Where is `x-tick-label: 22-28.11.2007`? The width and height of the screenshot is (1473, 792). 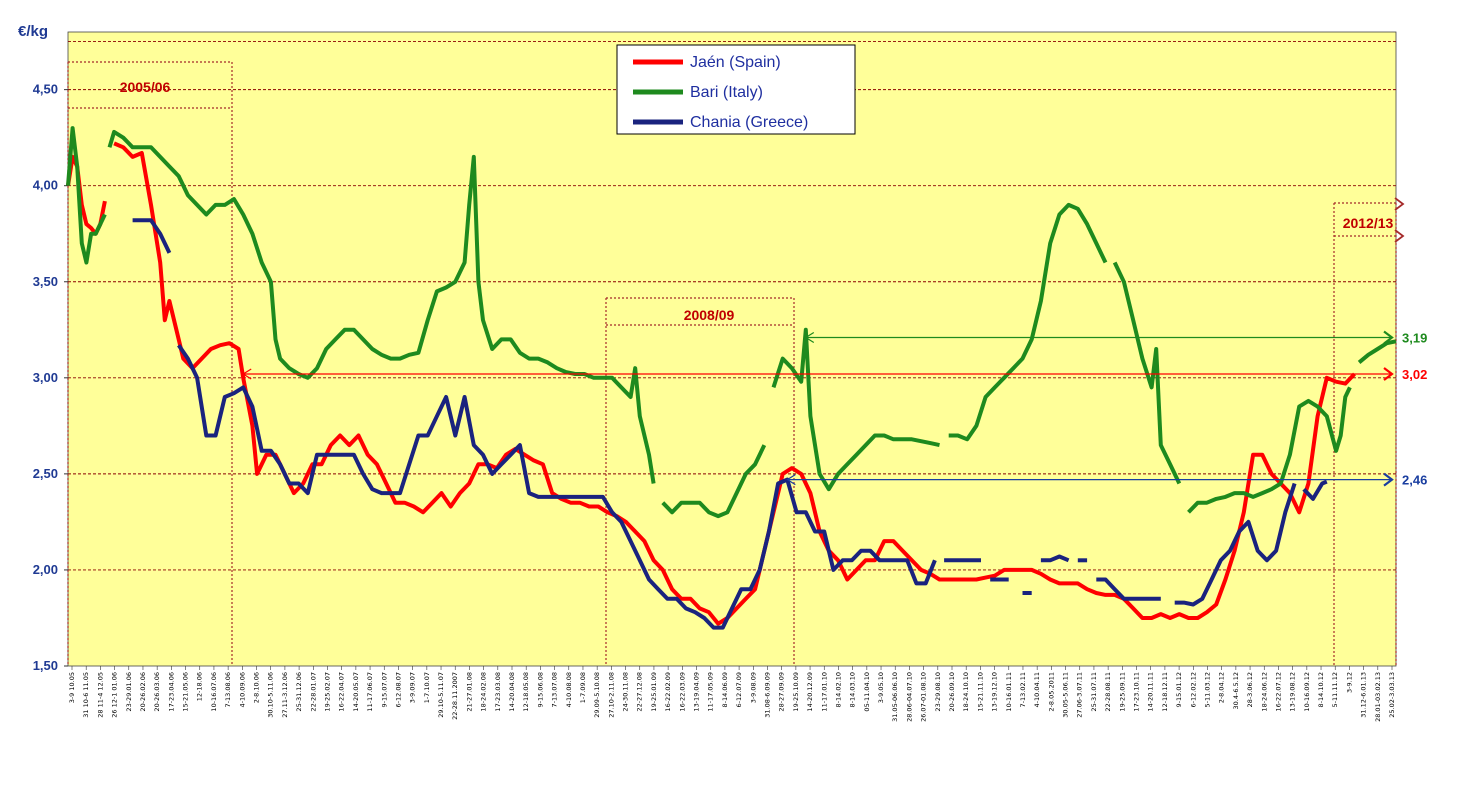 x-tick-label: 22-28.11.2007 is located at coordinates (455, 696).